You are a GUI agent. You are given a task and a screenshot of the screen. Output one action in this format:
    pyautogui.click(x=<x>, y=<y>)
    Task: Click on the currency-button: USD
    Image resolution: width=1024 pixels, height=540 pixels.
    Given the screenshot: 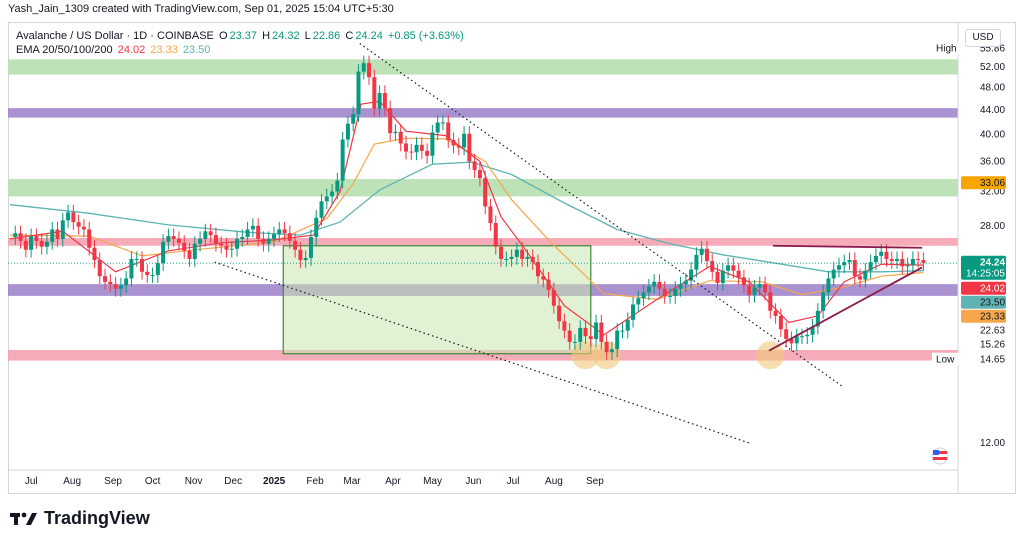 What is the action you would take?
    pyautogui.click(x=983, y=38)
    